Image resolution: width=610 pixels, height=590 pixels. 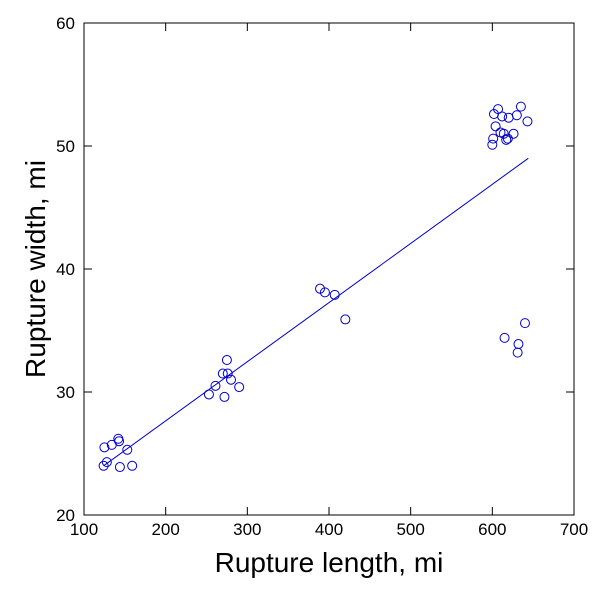 What do you see at coordinates (165, 529) in the screenshot?
I see `x-tick-label: 200` at bounding box center [165, 529].